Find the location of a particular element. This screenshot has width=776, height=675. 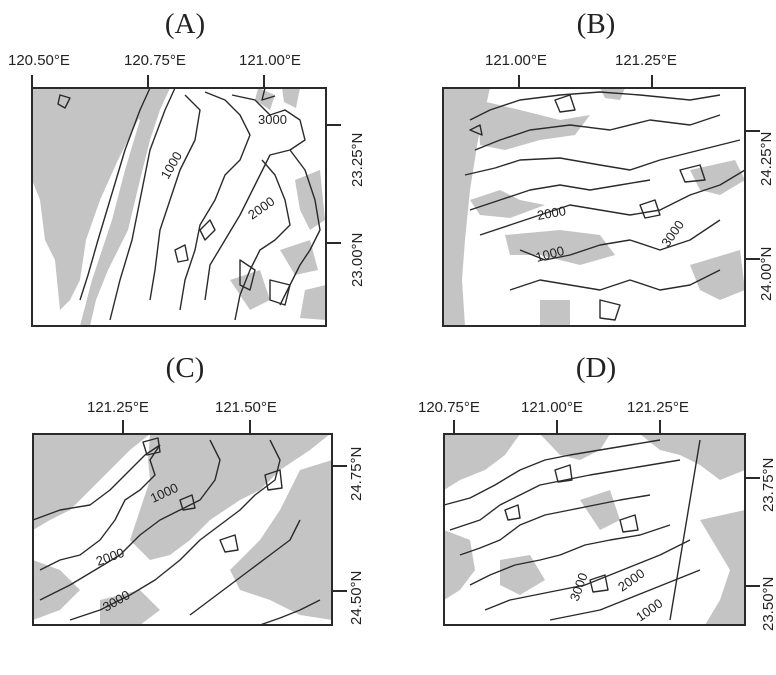

panel-b-frame is located at coordinates (594, 207).